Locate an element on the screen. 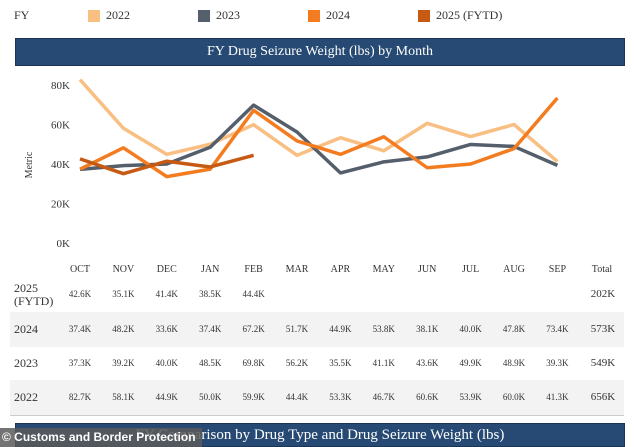  x-tick-label: FEB is located at coordinates (253, 269).